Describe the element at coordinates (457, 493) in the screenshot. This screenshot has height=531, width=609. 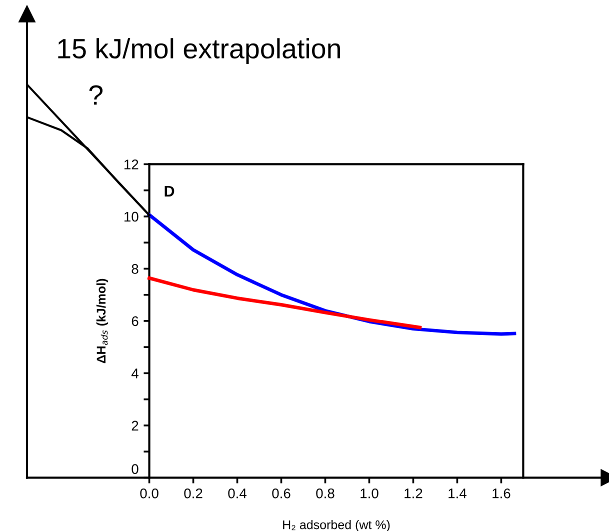
I see `x-tick-label: 1.4` at that location.